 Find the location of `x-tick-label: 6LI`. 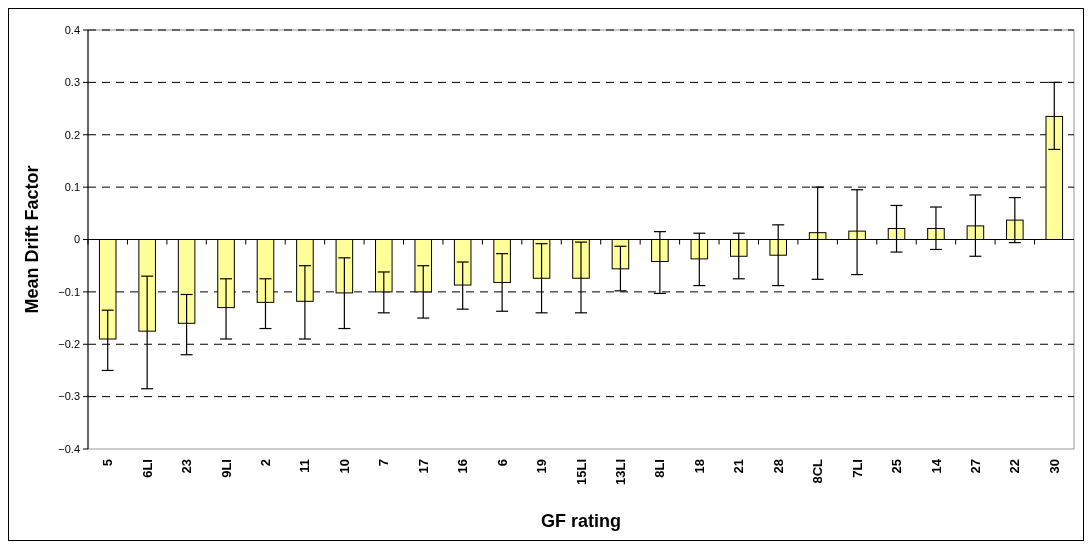

x-tick-label: 6LI is located at coordinates (147, 468).